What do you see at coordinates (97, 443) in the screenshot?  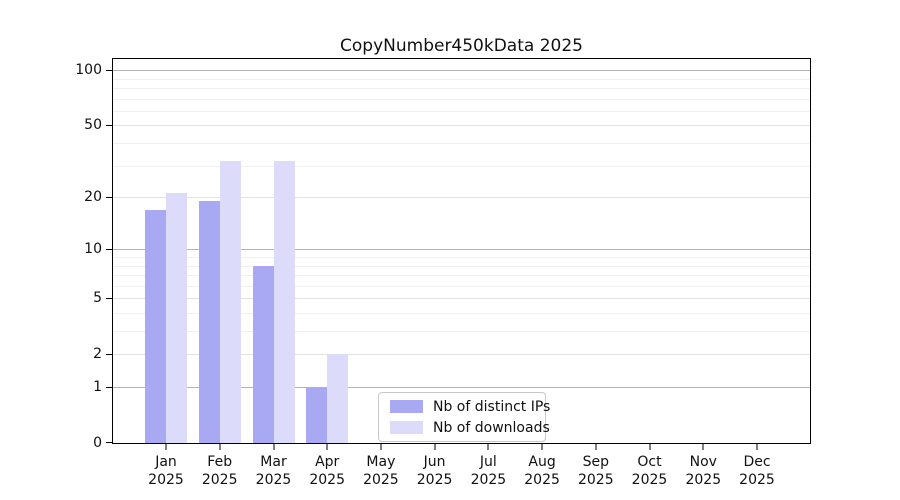 I see `y-tick-label: 0` at bounding box center [97, 443].